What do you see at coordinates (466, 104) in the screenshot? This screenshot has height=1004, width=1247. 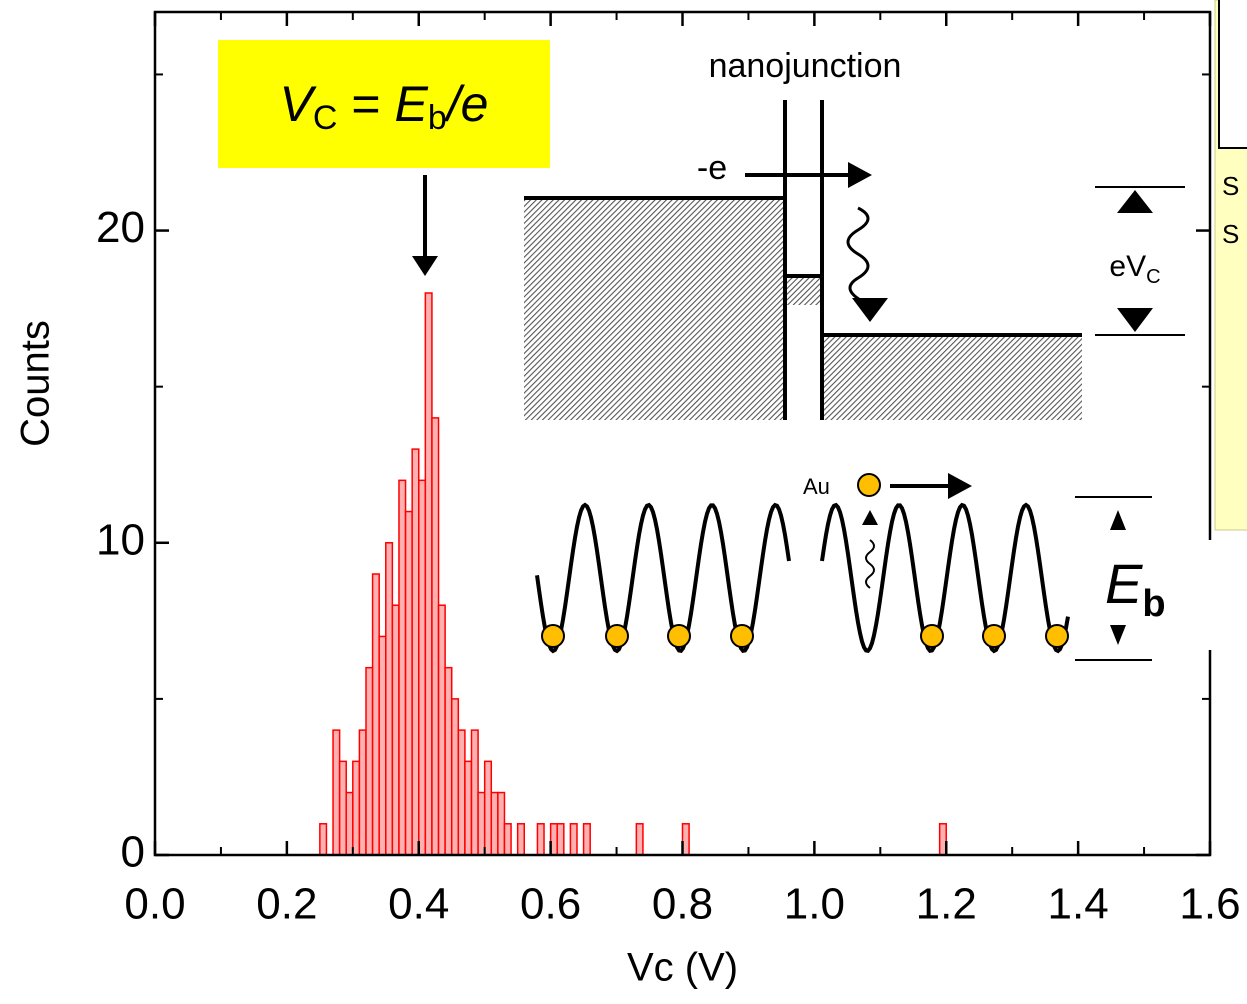 I see `formula-part: /e` at bounding box center [466, 104].